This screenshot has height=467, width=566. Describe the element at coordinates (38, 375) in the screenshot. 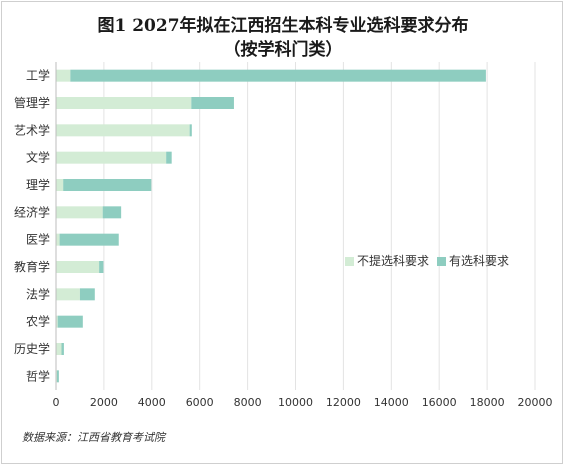

I see `category-label: 哲学` at that location.